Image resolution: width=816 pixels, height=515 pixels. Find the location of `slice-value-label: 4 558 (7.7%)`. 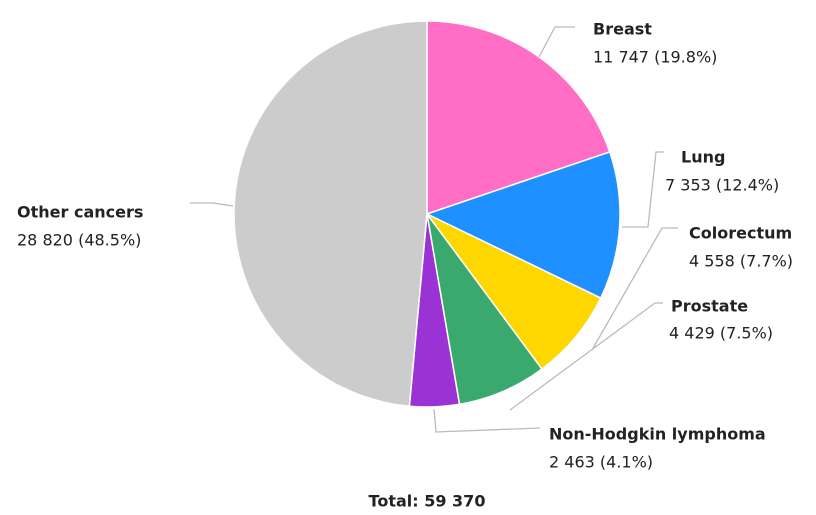

slice-value-label: 4 558 (7.7%) is located at coordinates (741, 261).